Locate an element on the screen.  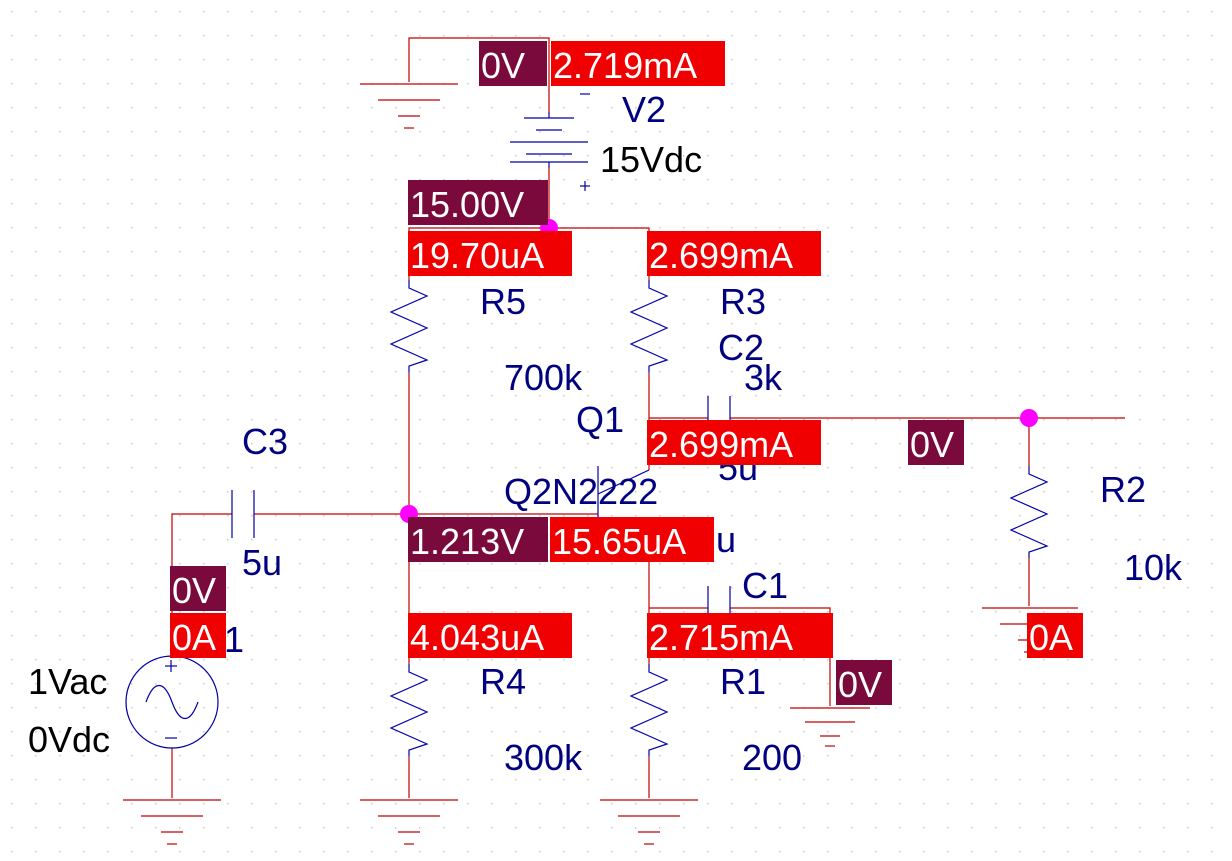
probe-v-output: 0V is located at coordinates (936, 442).